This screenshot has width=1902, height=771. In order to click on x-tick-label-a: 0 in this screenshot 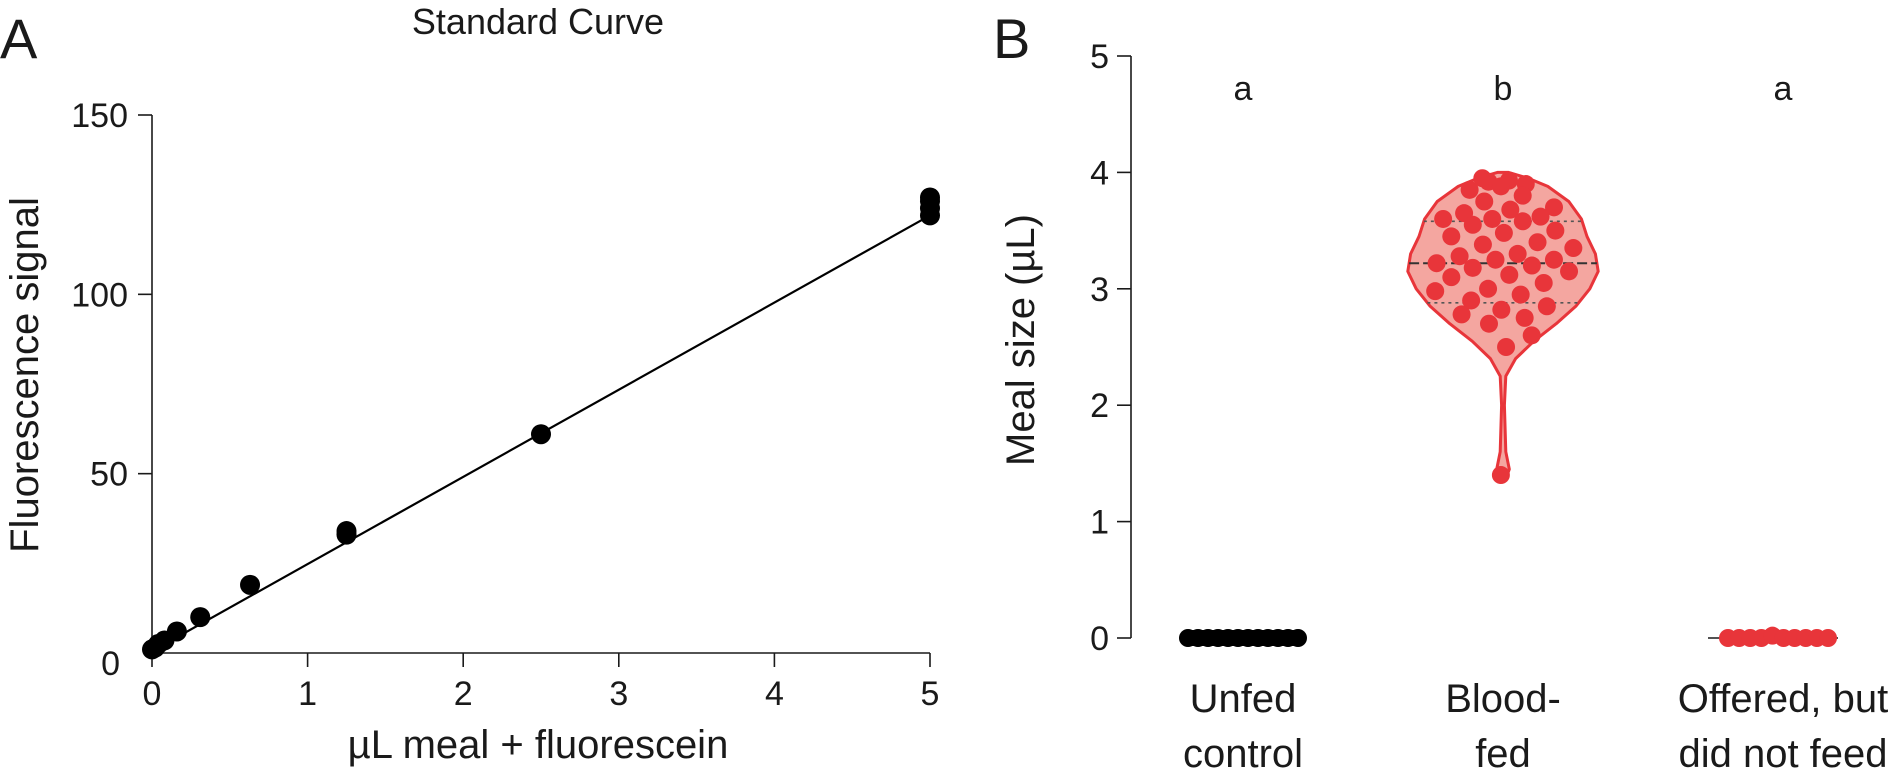, I will do `click(152, 694)`.